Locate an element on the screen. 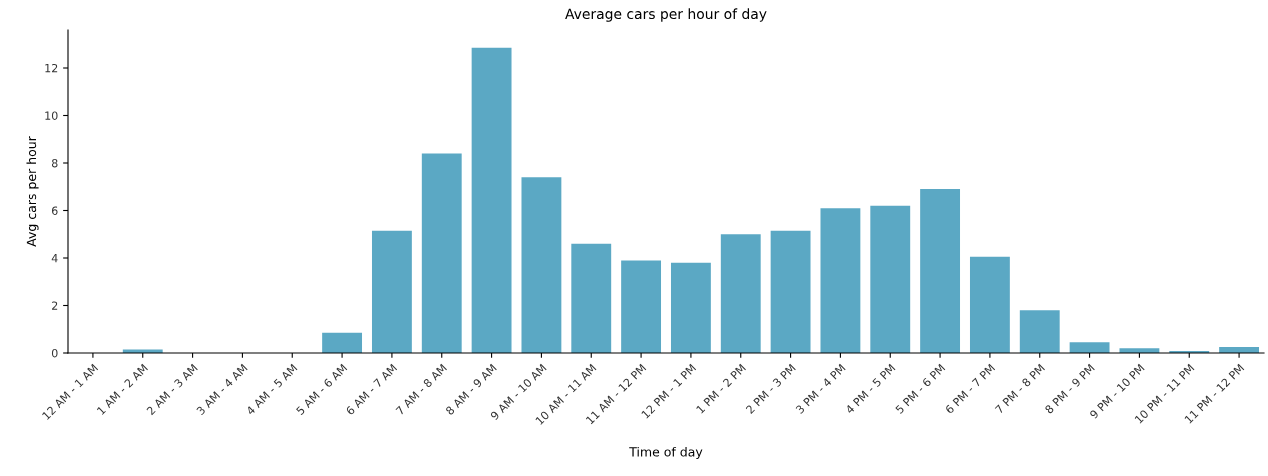 The width and height of the screenshot is (1268, 476). y-tick-label: 10 is located at coordinates (51, 115).